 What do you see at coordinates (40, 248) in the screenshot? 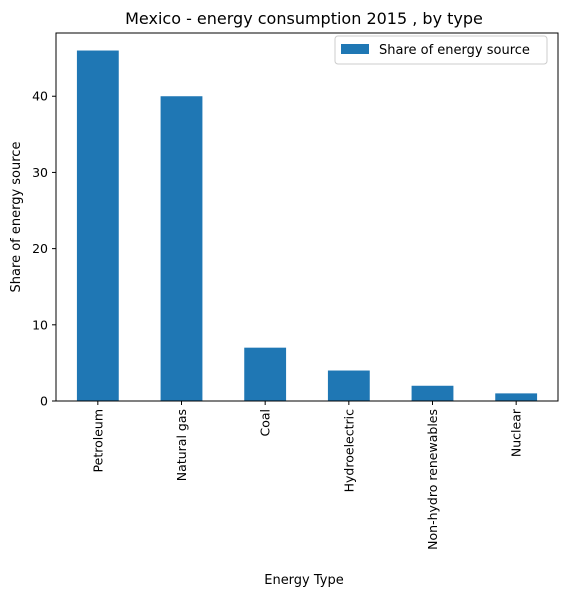
I see `y-tick-label: 20` at bounding box center [40, 248].